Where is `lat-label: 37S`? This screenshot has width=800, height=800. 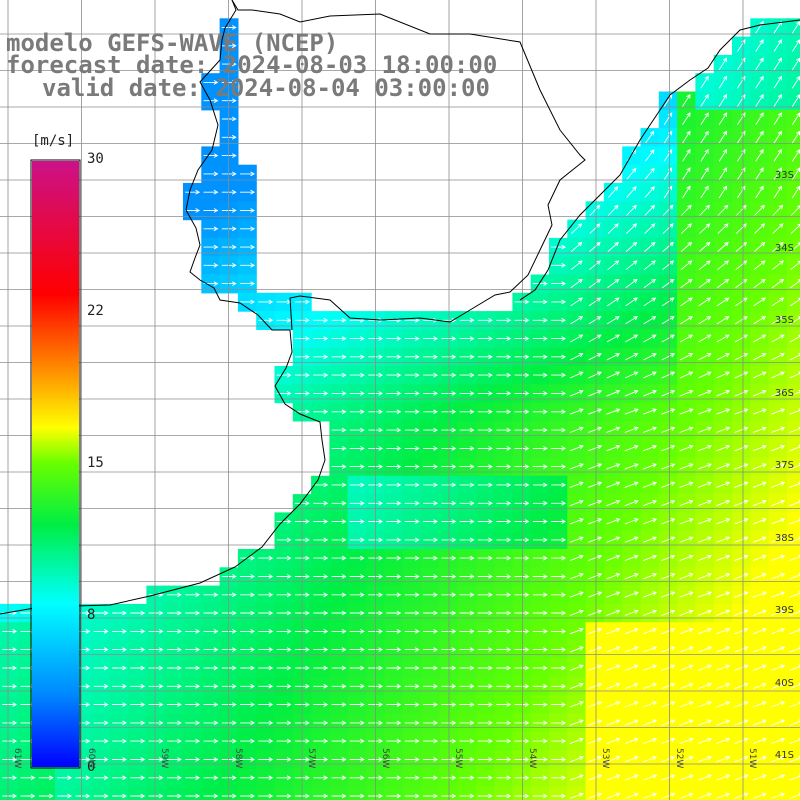 lat-label: 37S is located at coordinates (784, 465).